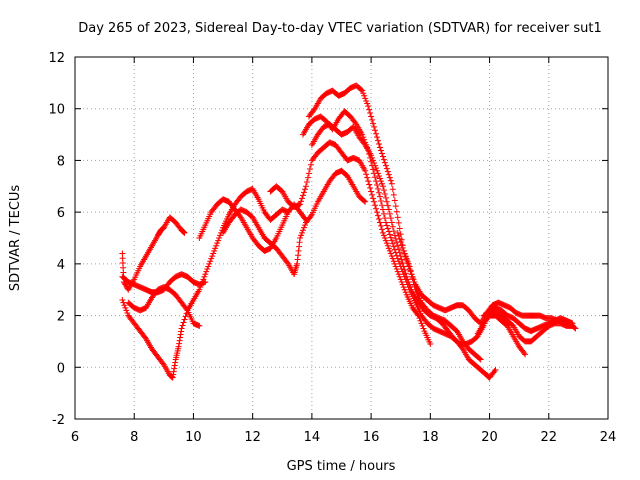  What do you see at coordinates (430, 437) in the screenshot?
I see `x-tick-label: 18` at bounding box center [430, 437].